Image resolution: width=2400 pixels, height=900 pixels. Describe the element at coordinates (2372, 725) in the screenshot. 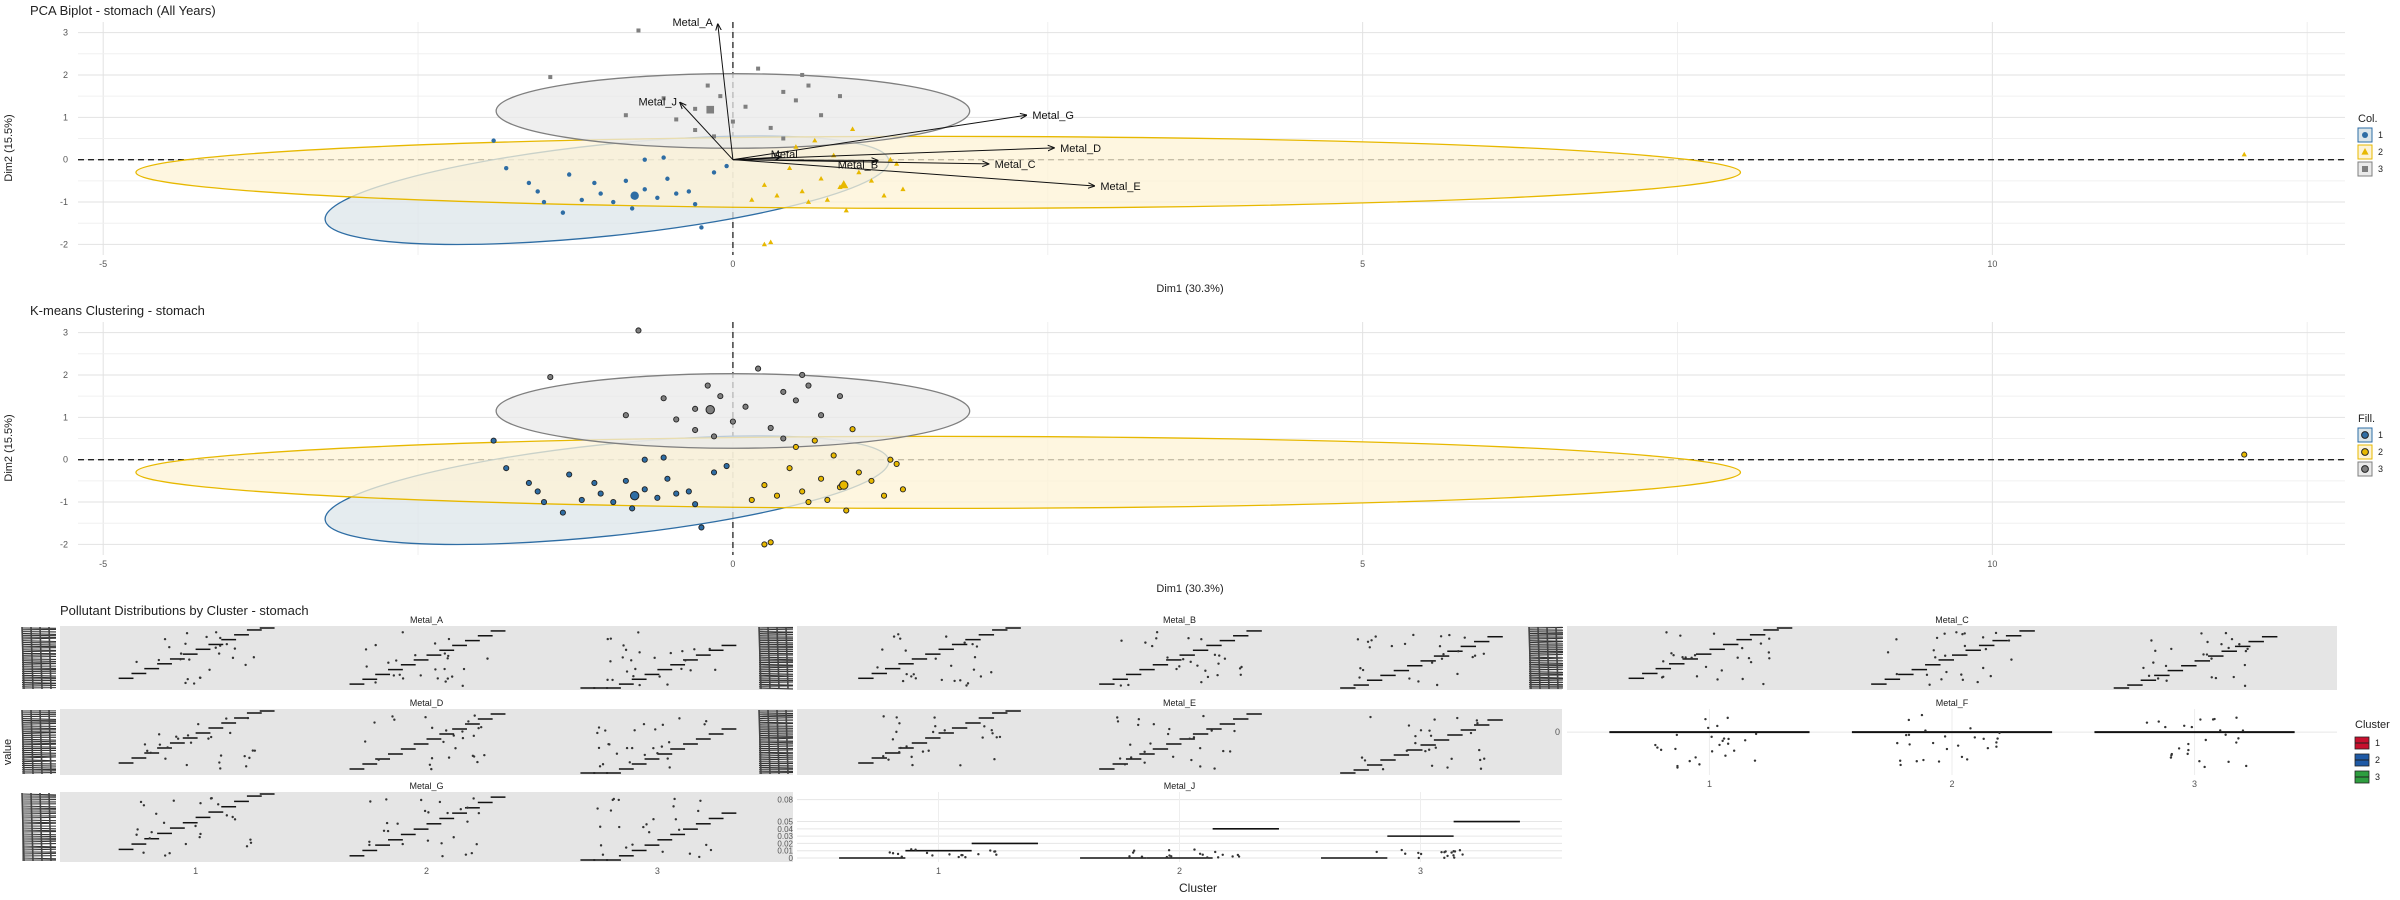

I see `boxplot-legend-title: Cluster` at that location.